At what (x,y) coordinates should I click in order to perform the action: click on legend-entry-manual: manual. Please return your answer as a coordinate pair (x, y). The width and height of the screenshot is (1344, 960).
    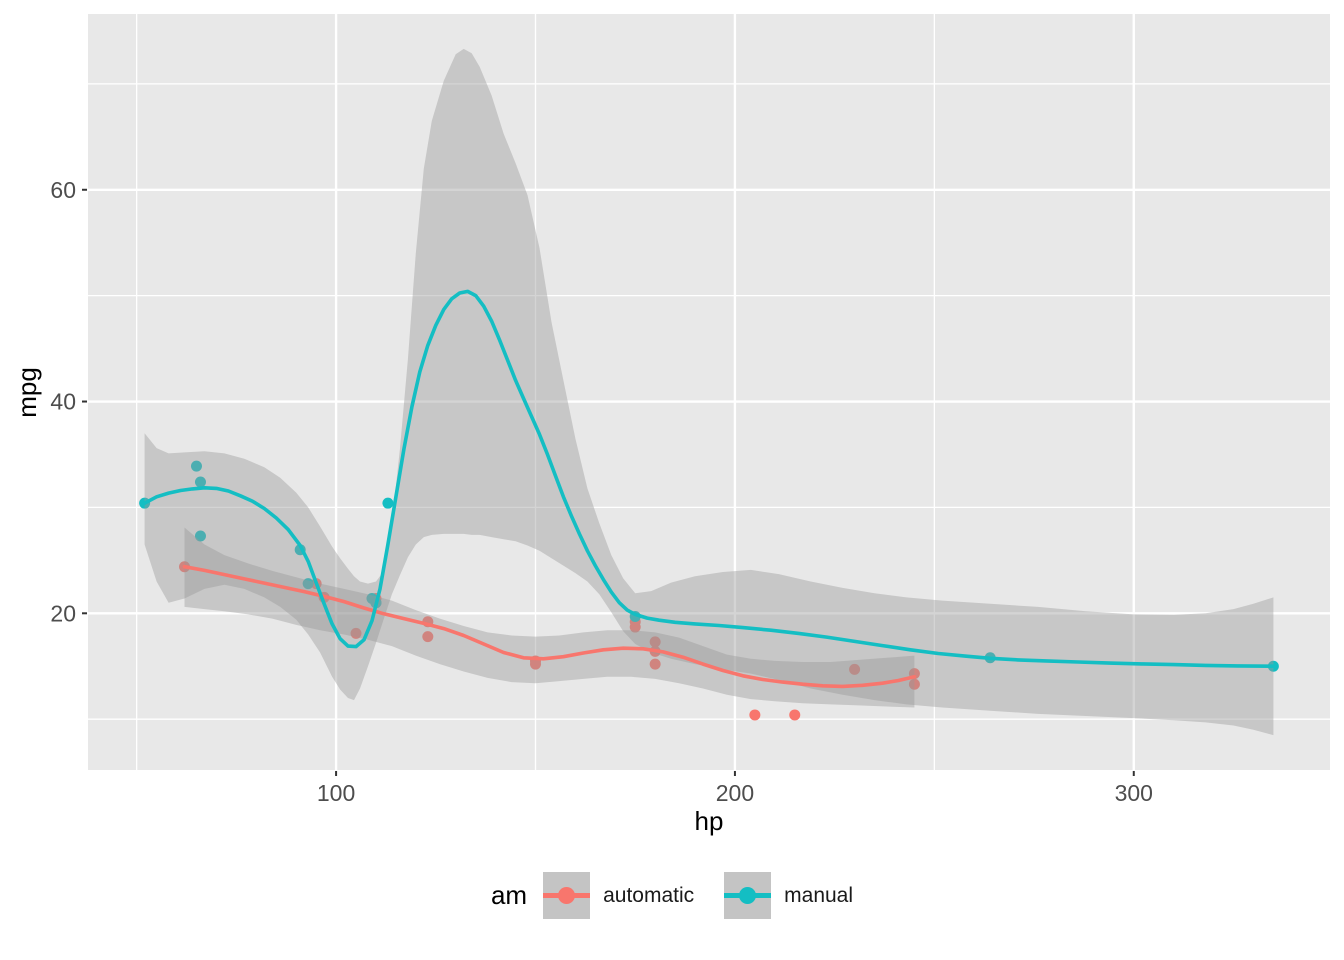
    Looking at the image, I should click on (788, 895).